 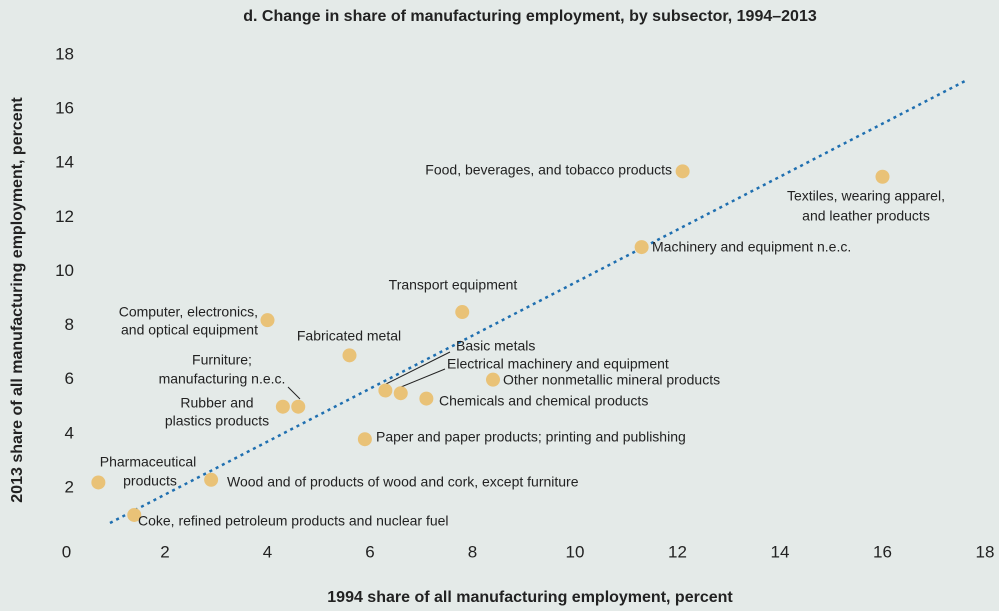 What do you see at coordinates (369, 375) in the screenshot?
I see `leader-lines` at bounding box center [369, 375].